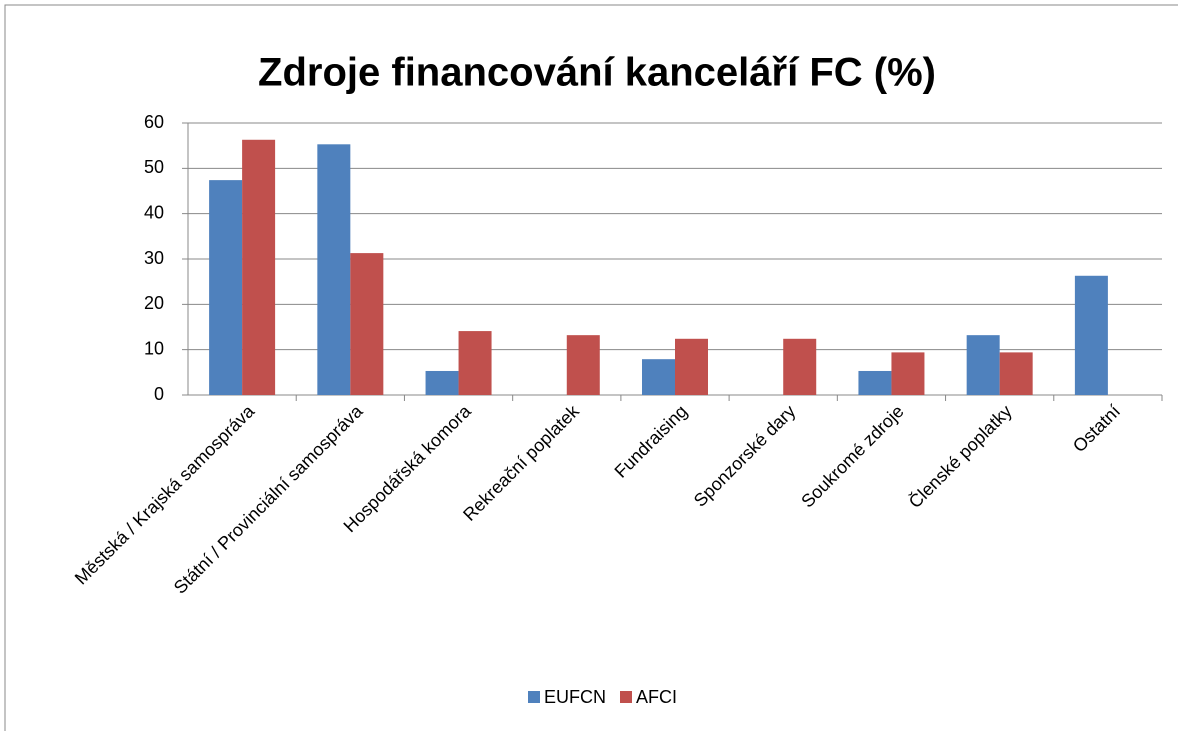 The height and width of the screenshot is (731, 1178). Describe the element at coordinates (165, 494) in the screenshot. I see `x-tick-label: Městská / Krajská samospráva` at that location.